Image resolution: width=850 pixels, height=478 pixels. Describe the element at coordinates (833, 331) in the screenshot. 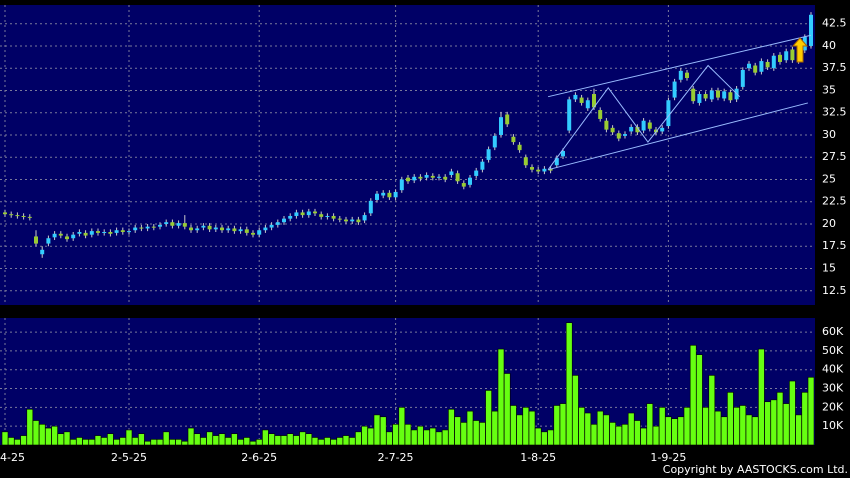

I see `y2-tick-label: 60K` at that location.